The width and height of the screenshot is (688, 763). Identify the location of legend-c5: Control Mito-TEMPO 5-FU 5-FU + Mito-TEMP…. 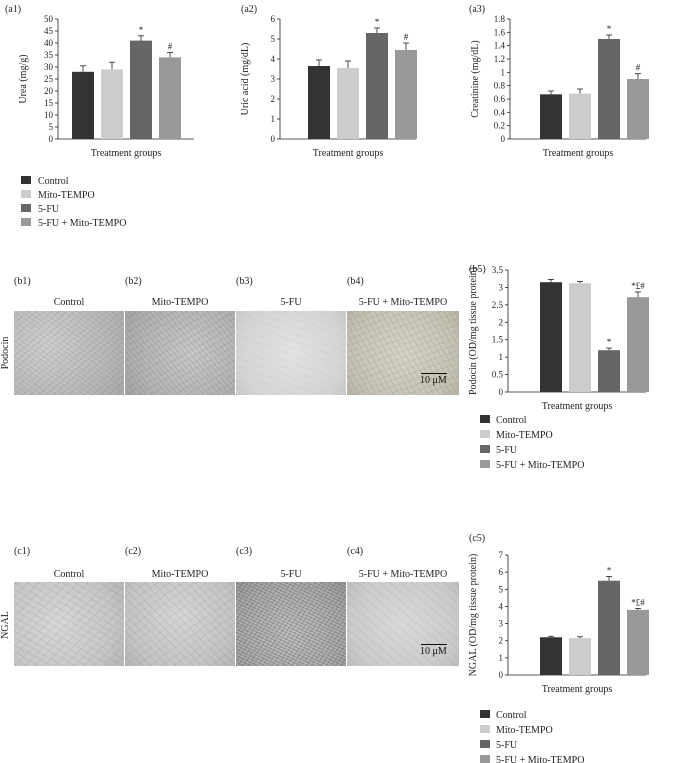
(532, 736).